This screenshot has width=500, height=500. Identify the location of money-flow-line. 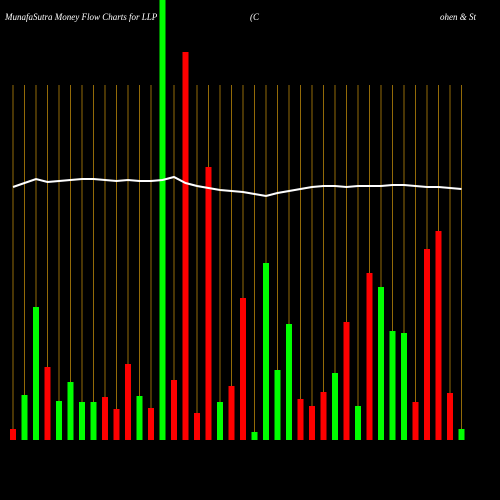
(237, 186).